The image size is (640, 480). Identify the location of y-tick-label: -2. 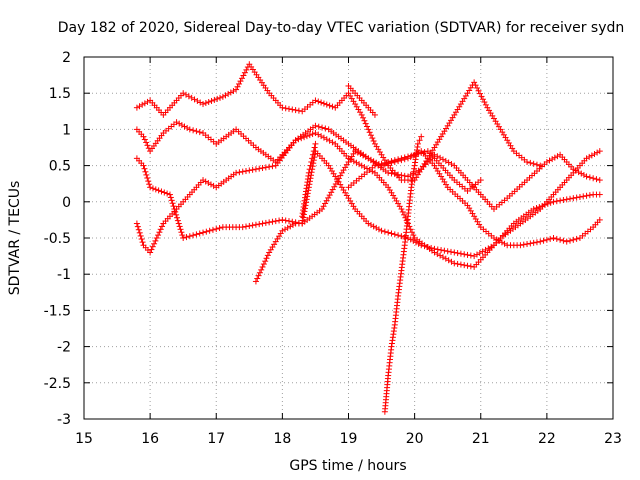
(64, 348).